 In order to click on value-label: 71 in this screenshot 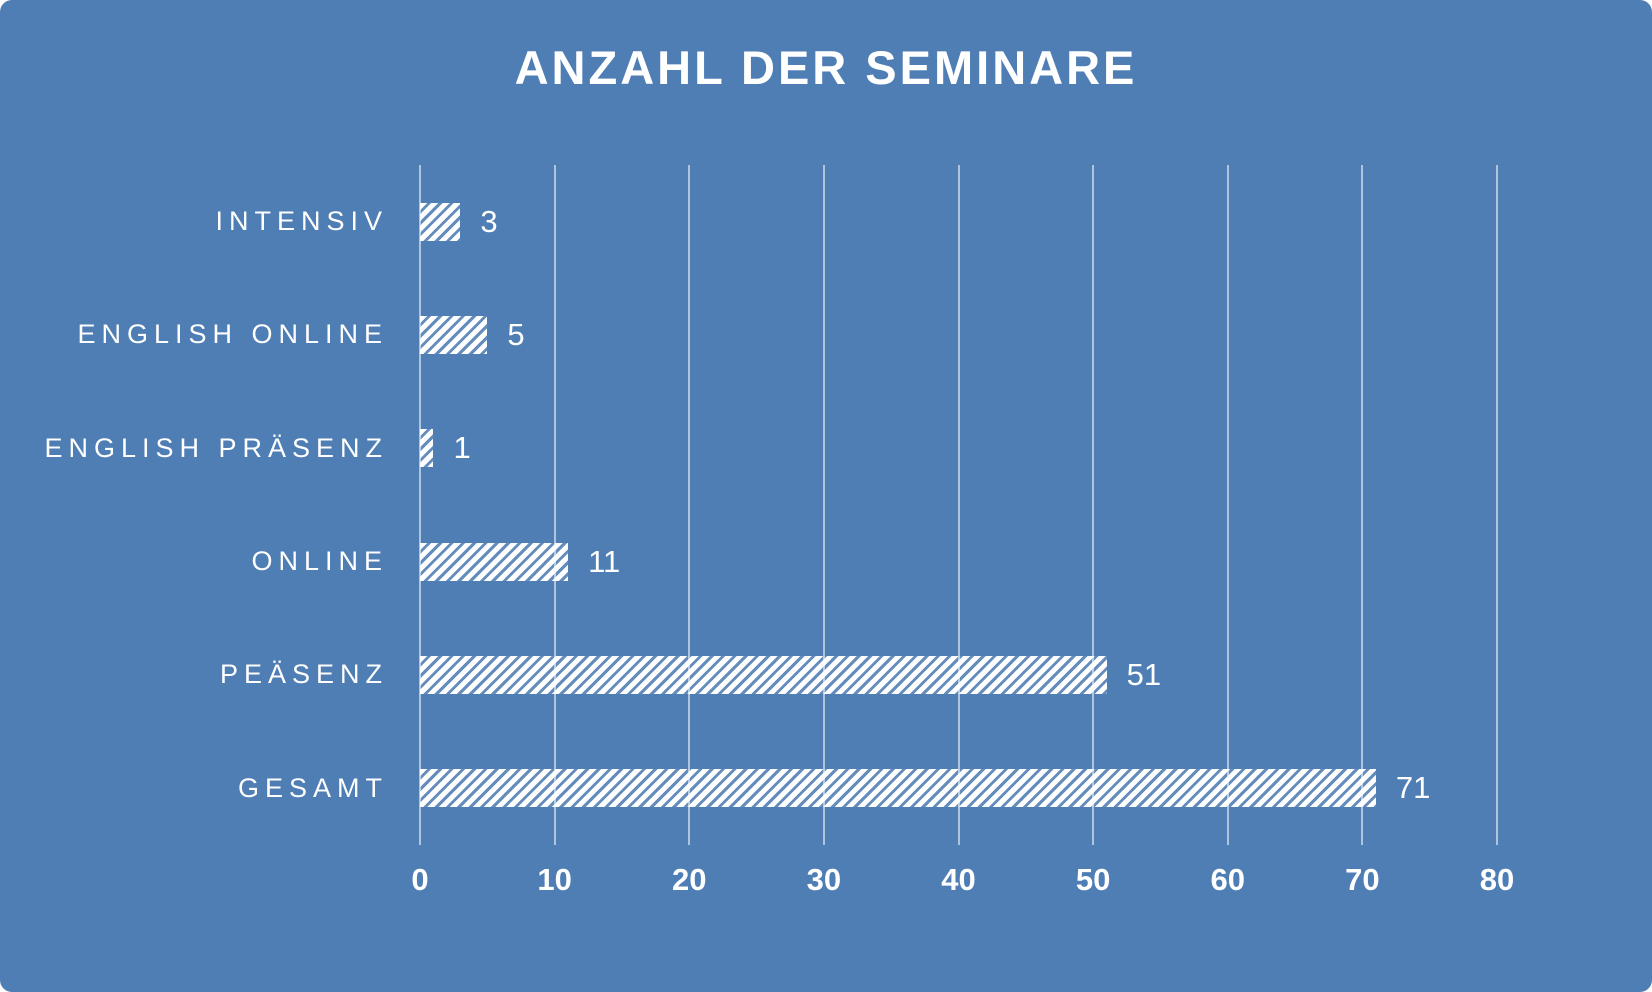, I will do `click(1413, 788)`.